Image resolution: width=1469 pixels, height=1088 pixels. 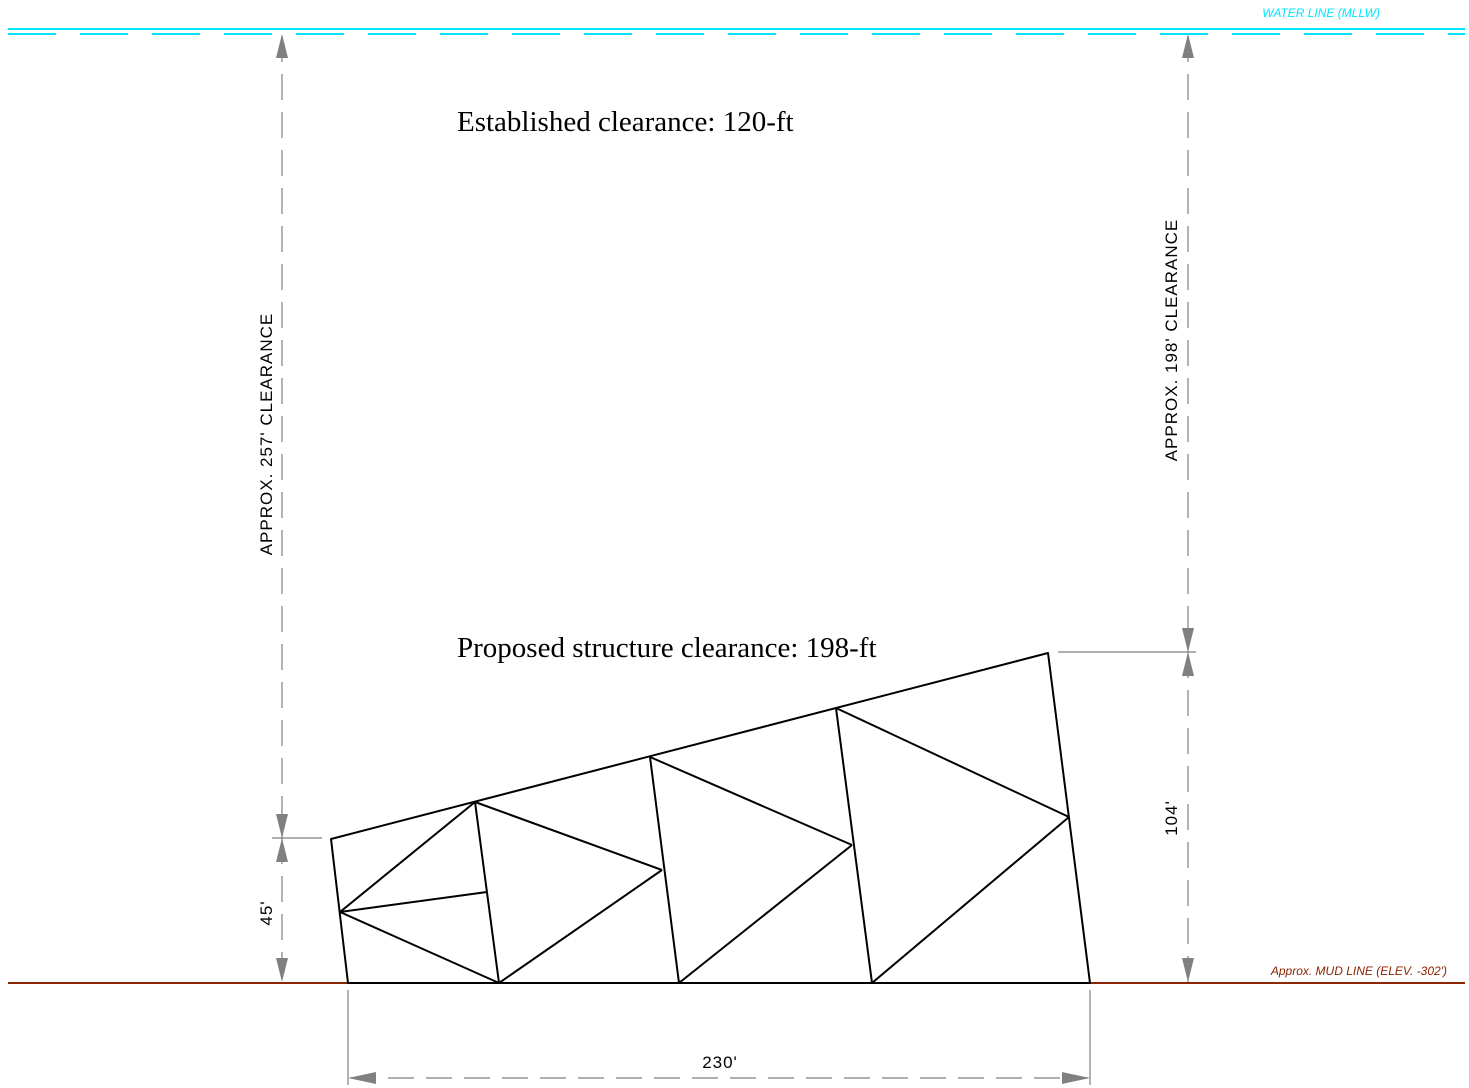 What do you see at coordinates (1171, 340) in the screenshot?
I see `right-clearance-label: APPROX. 198' CLEARANCE` at bounding box center [1171, 340].